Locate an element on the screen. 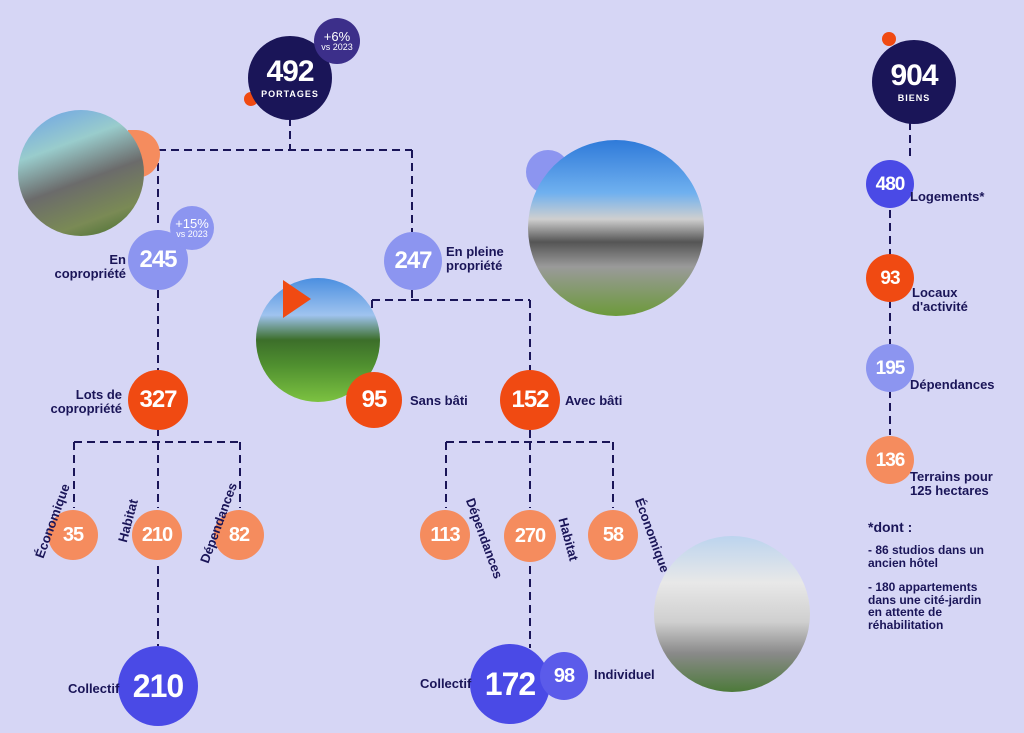 This screenshot has height=733, width=1024. individuel-node: 98 is located at coordinates (564, 676).